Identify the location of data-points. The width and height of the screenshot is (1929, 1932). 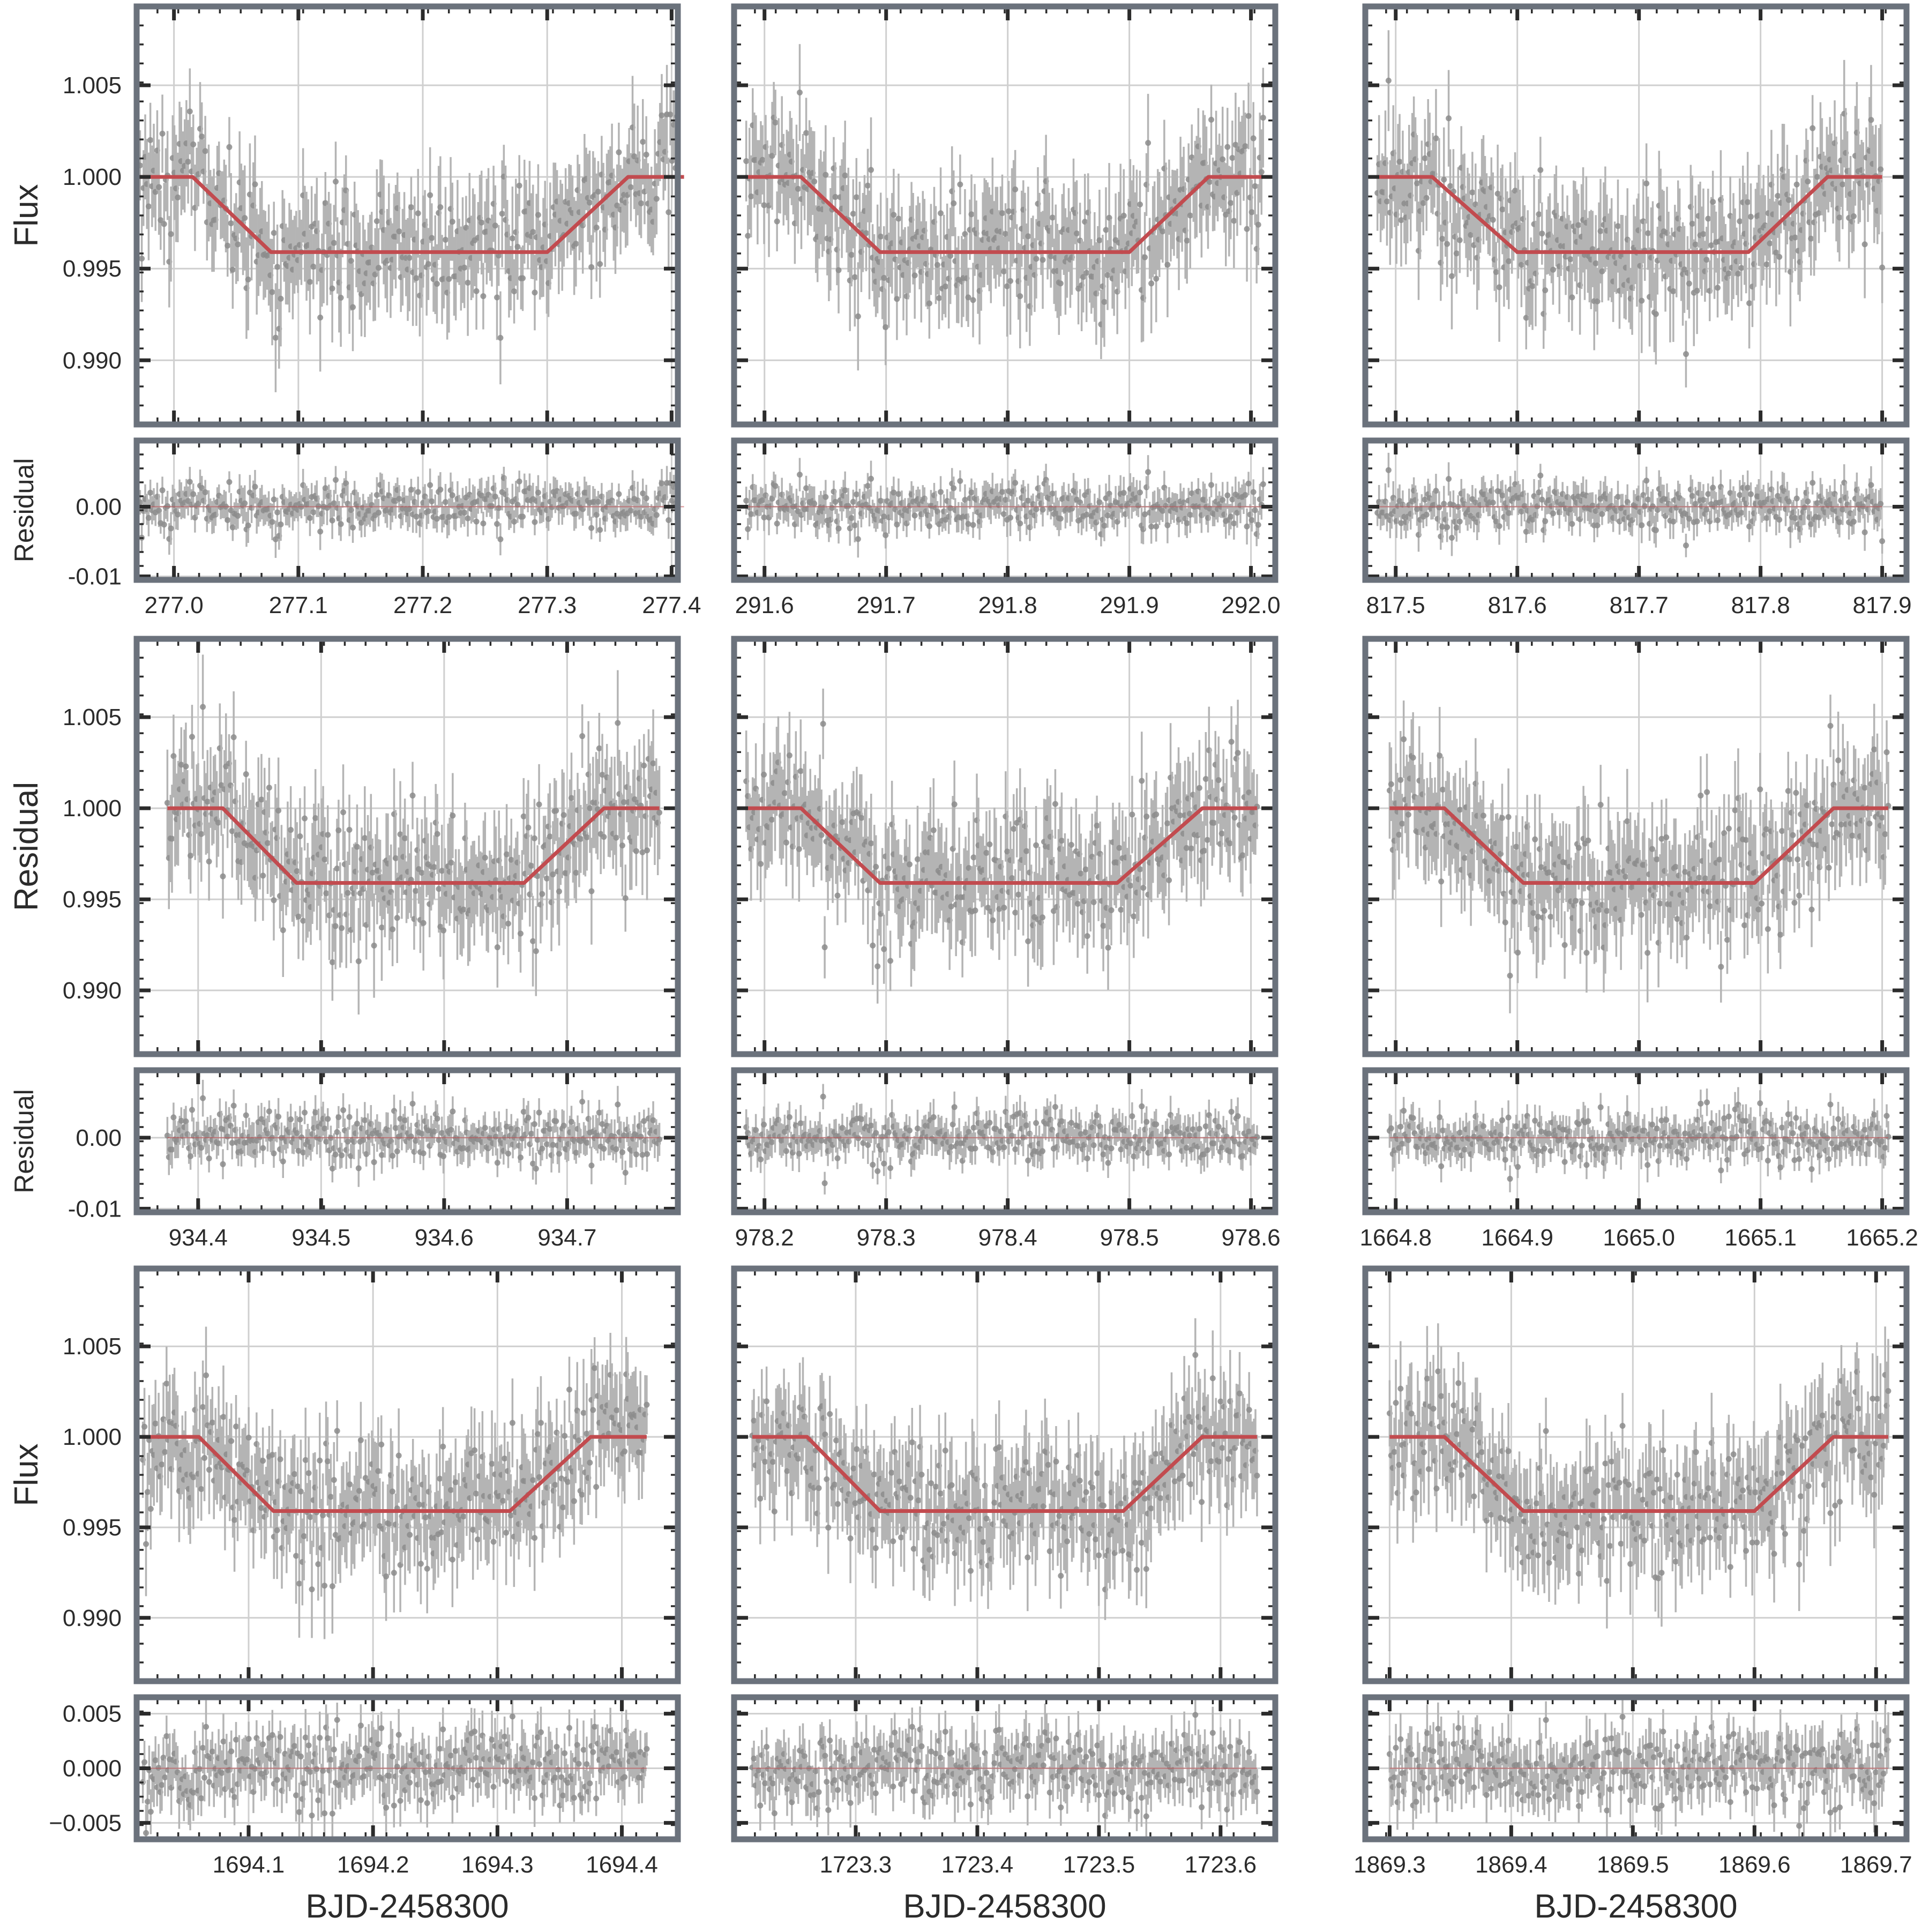
(411, 512).